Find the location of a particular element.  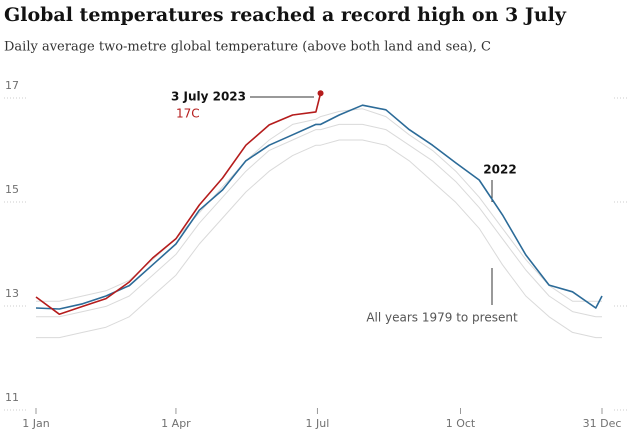

annotation: 2022 is located at coordinates (499, 170).